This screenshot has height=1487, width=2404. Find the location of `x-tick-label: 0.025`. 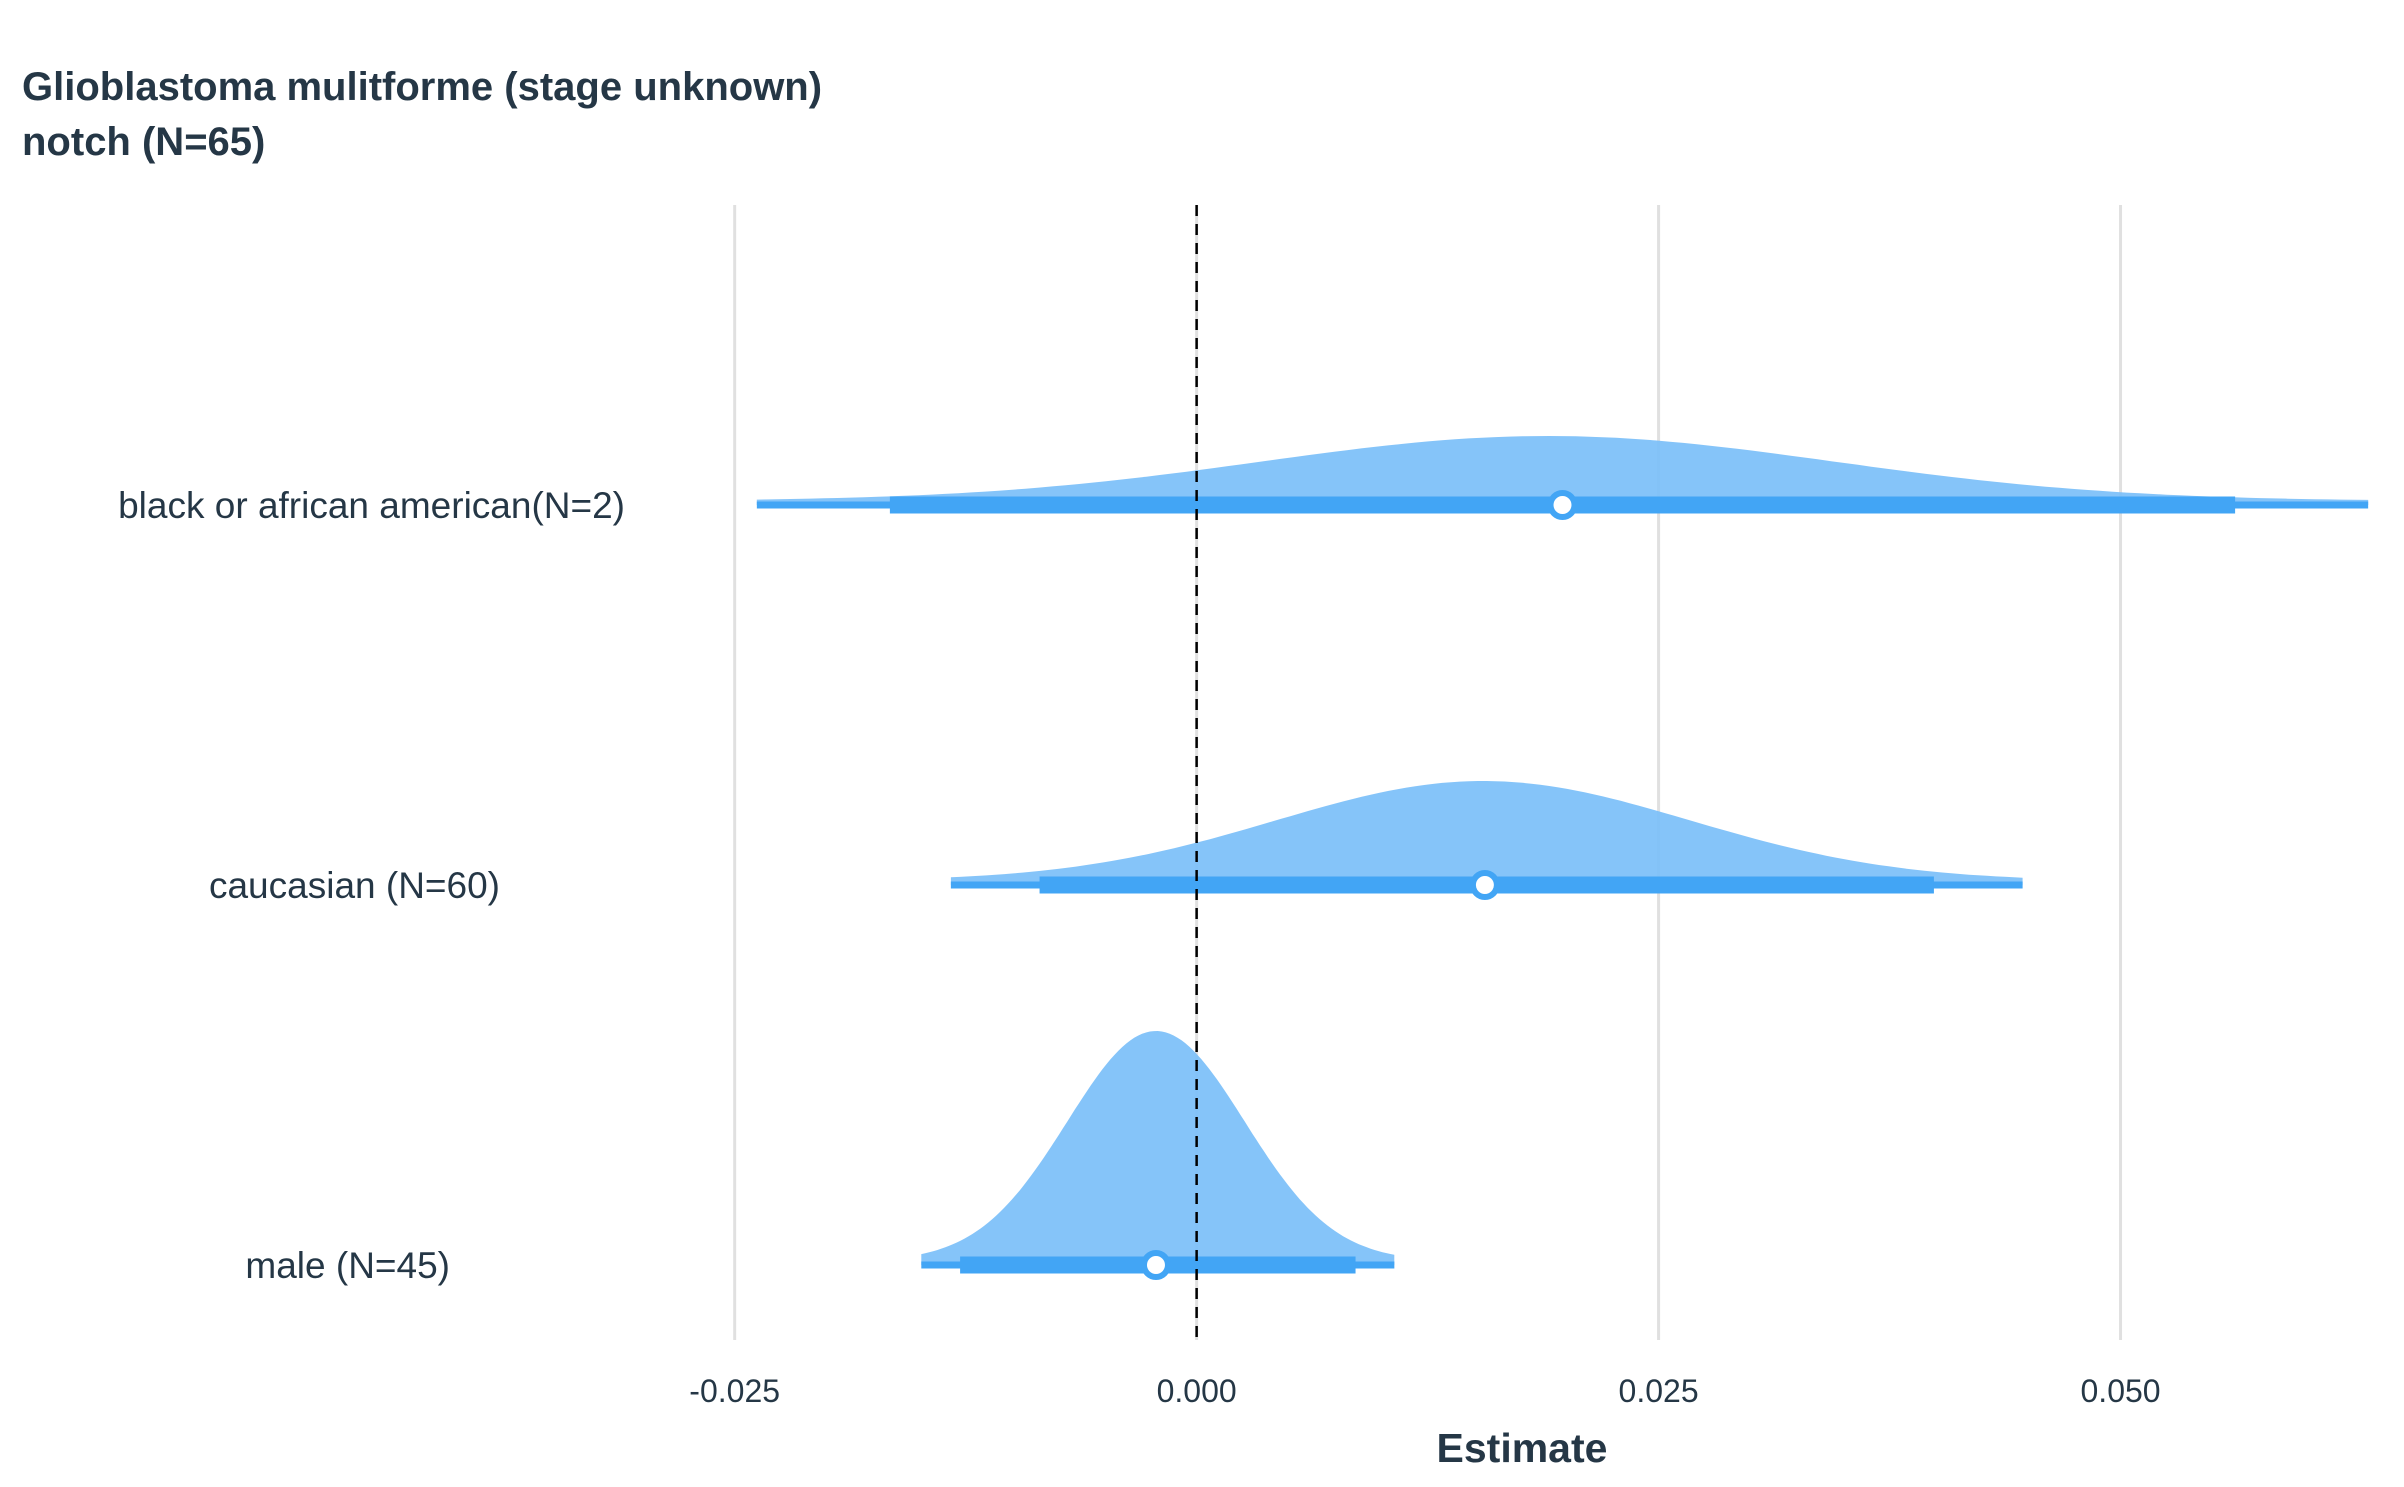

x-tick-label: 0.025 is located at coordinates (1659, 1391).